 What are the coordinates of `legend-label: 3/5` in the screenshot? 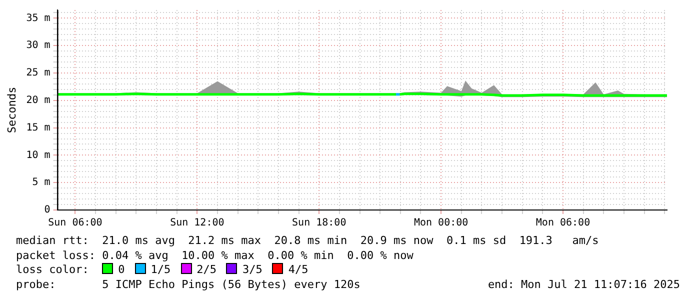 It's located at (252, 269).